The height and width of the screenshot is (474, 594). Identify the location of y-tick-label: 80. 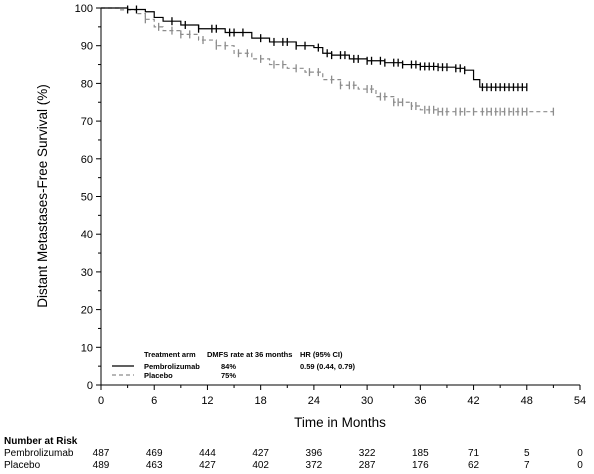
(87, 84).